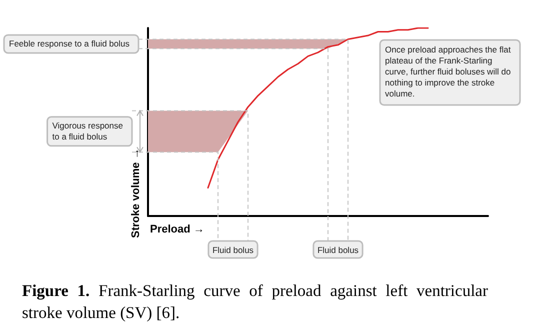 This screenshot has width=537, height=334. Describe the element at coordinates (136, 193) in the screenshot. I see `y-axis-title: Stroke volume →` at that location.